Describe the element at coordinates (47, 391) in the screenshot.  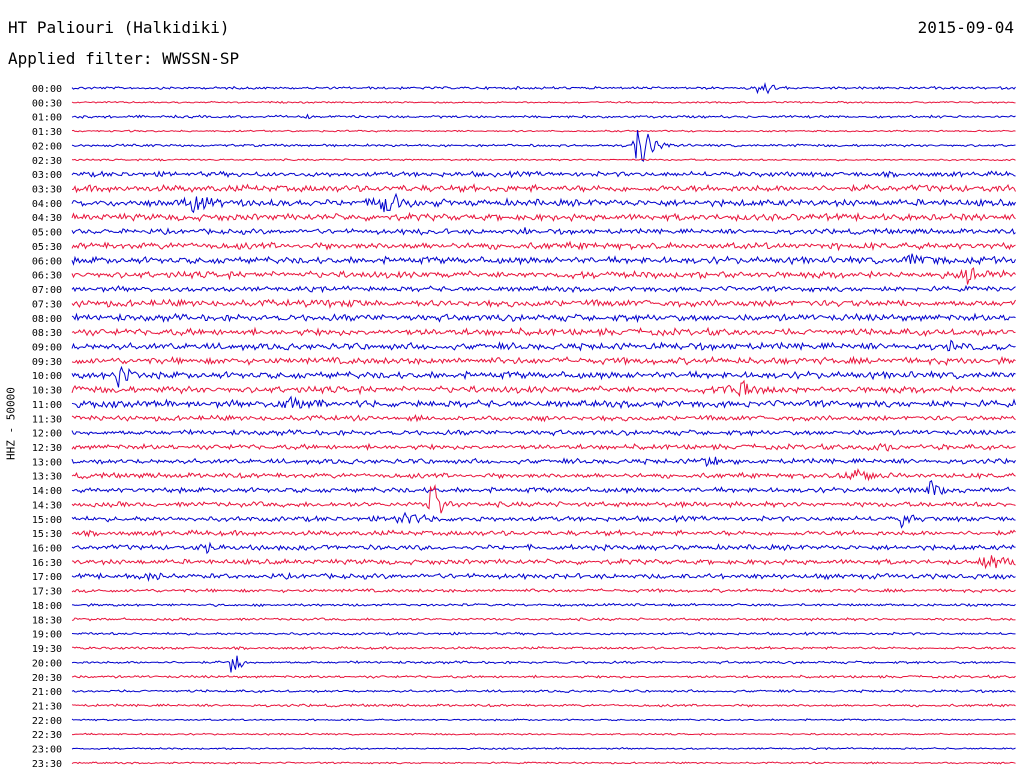
I see `time-label: 10:30` at that location.